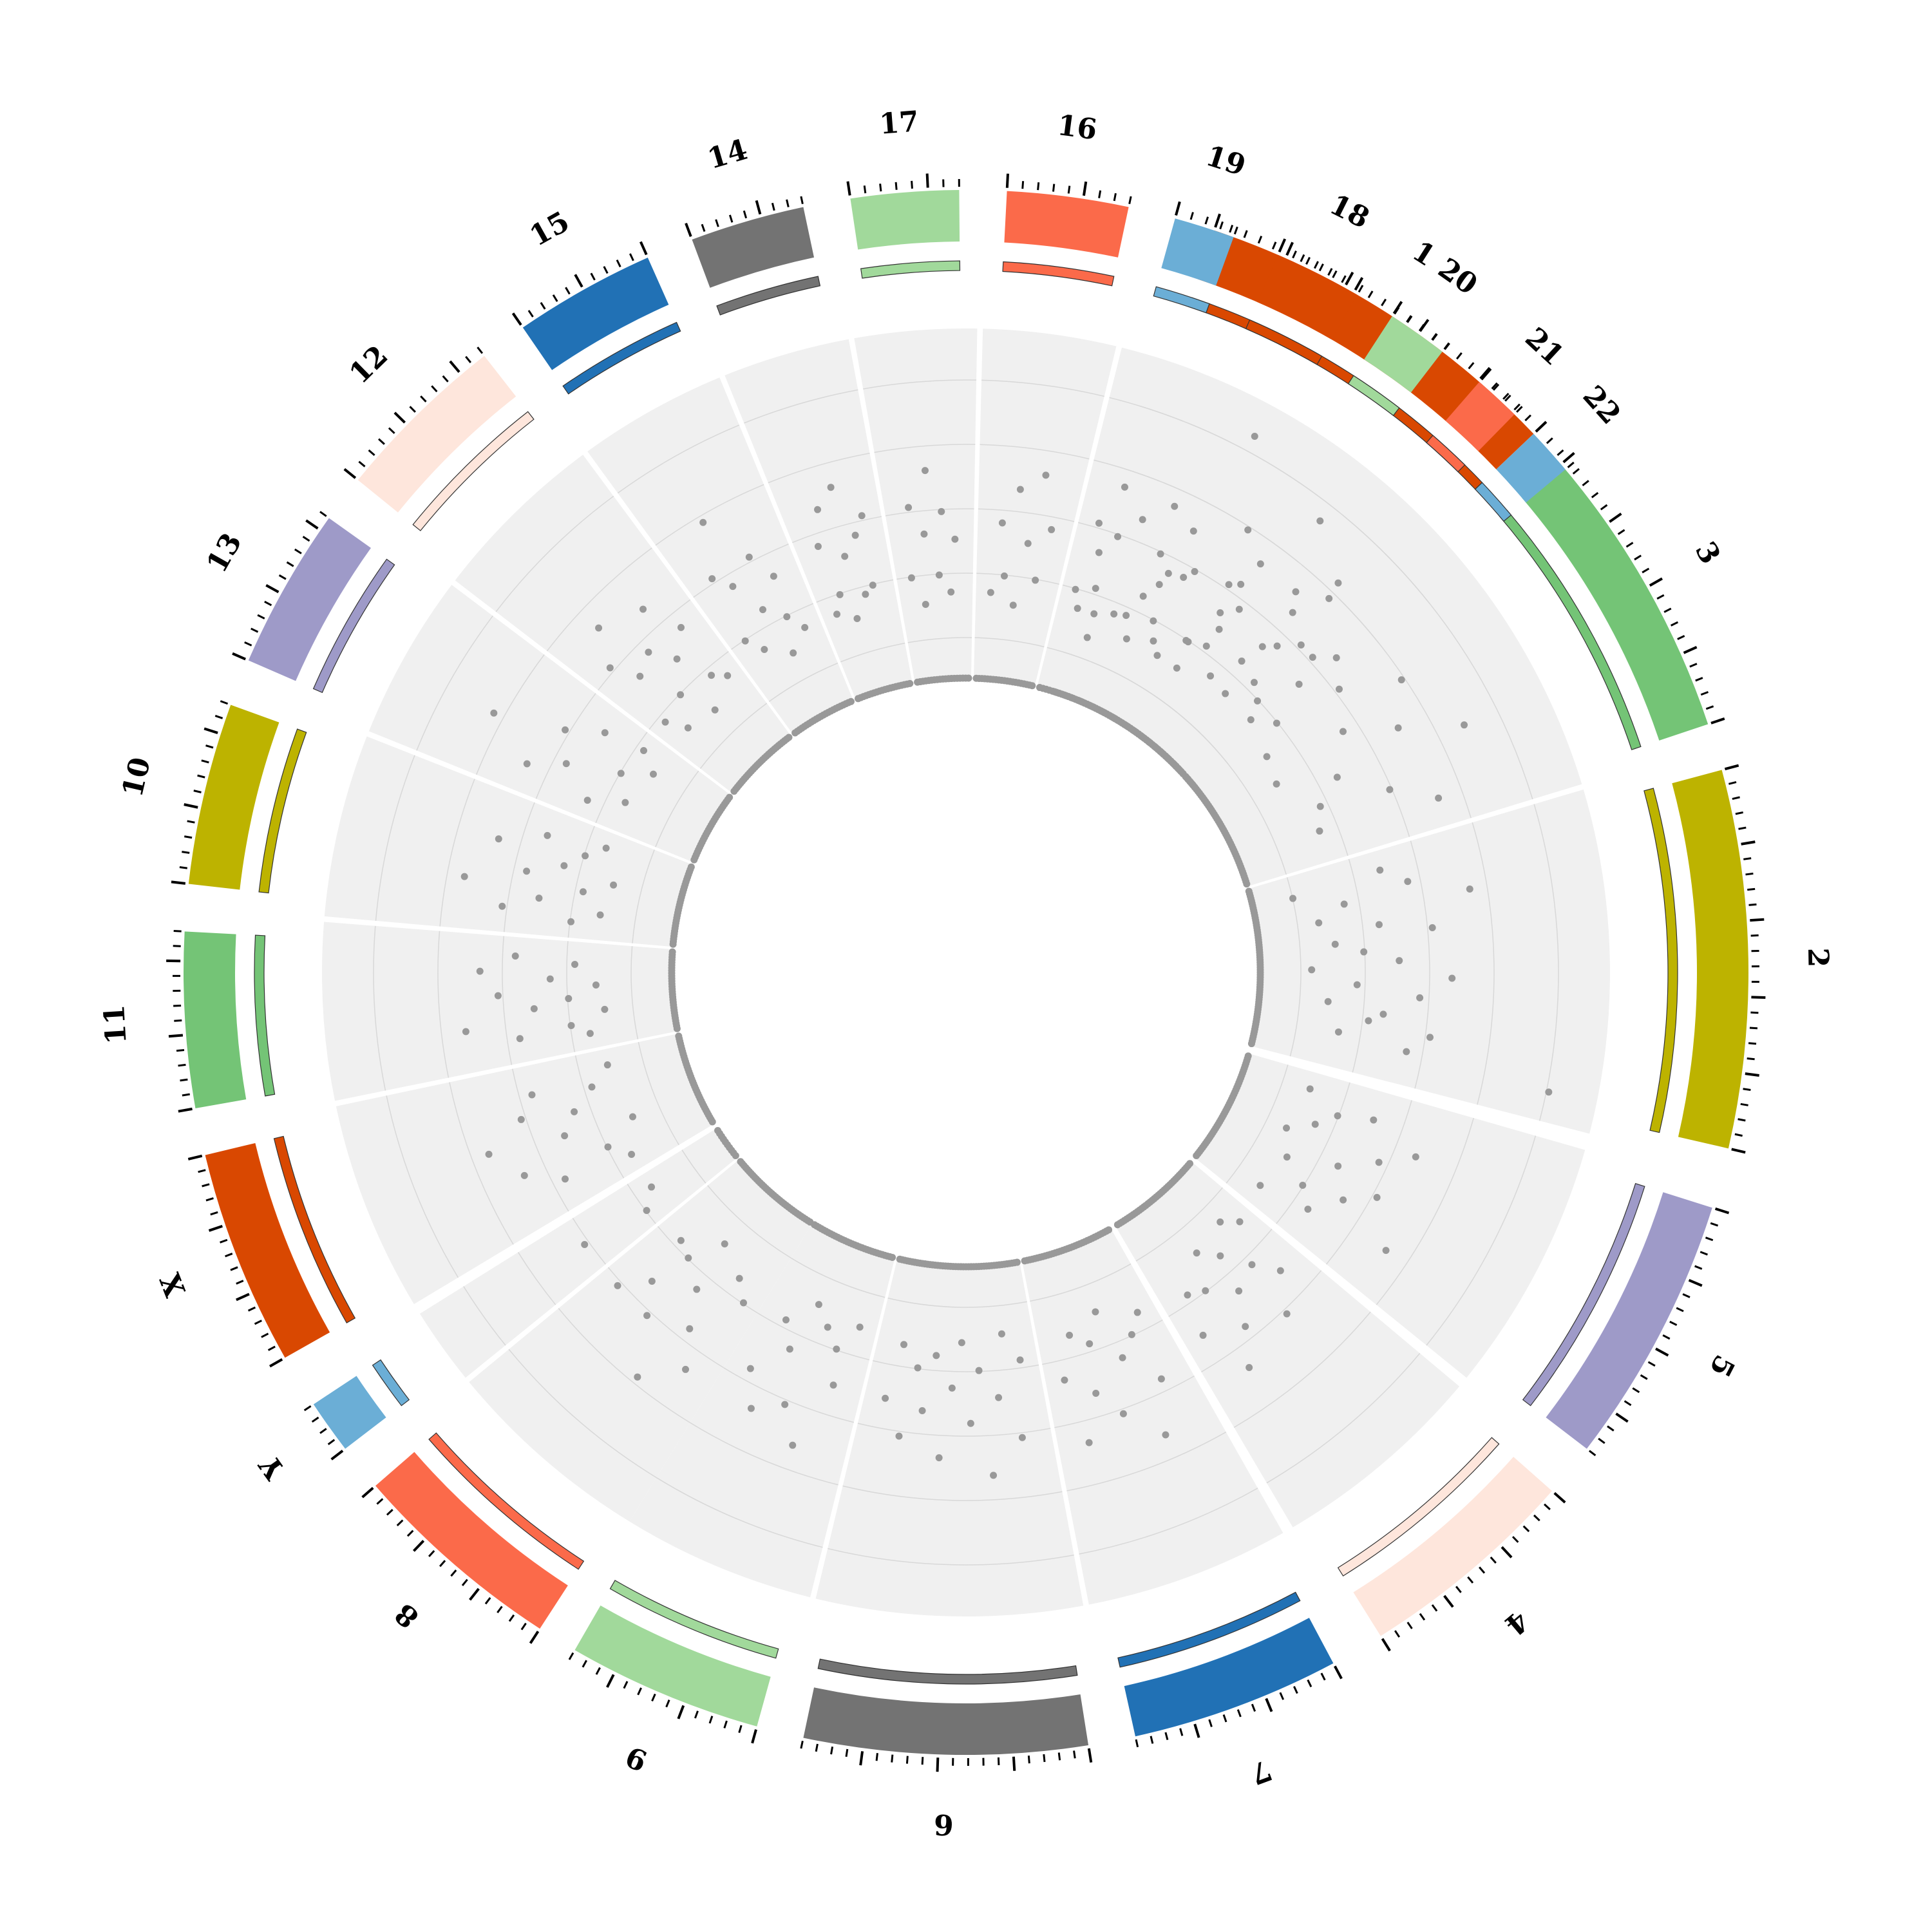 The image size is (1932, 1932). What do you see at coordinates (1423, 253) in the screenshot?
I see `label-chr-1: 1` at bounding box center [1423, 253].